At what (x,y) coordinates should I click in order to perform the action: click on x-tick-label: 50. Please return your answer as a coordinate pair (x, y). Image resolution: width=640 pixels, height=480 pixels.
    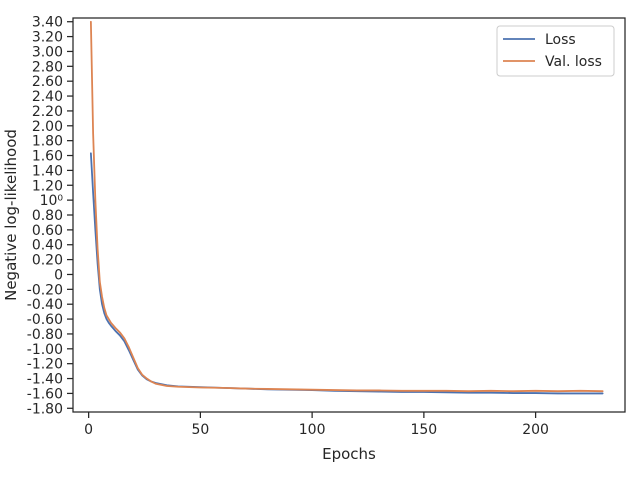
    Looking at the image, I should click on (200, 430).